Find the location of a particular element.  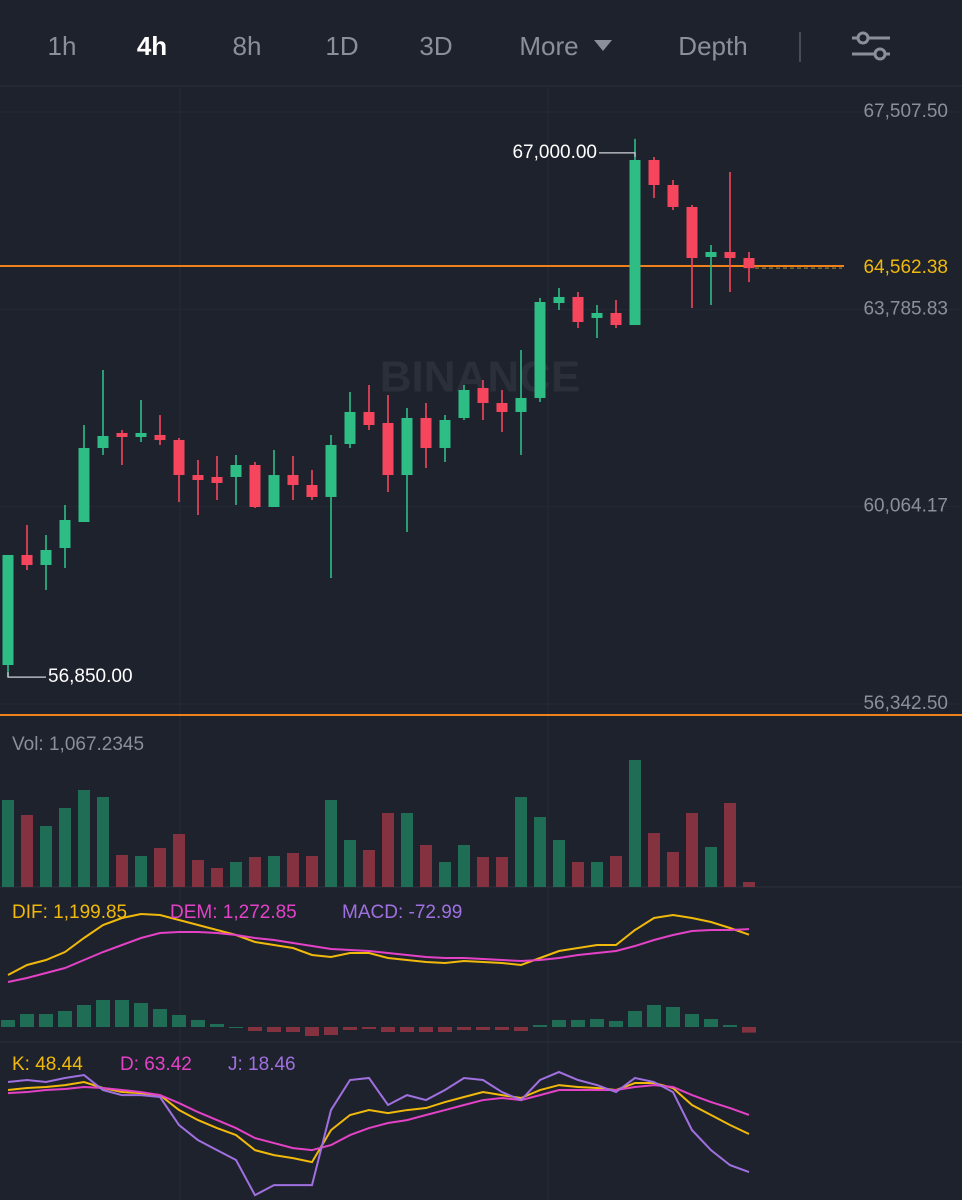

legend-label: DEM: 1,272.85 is located at coordinates (233, 912).